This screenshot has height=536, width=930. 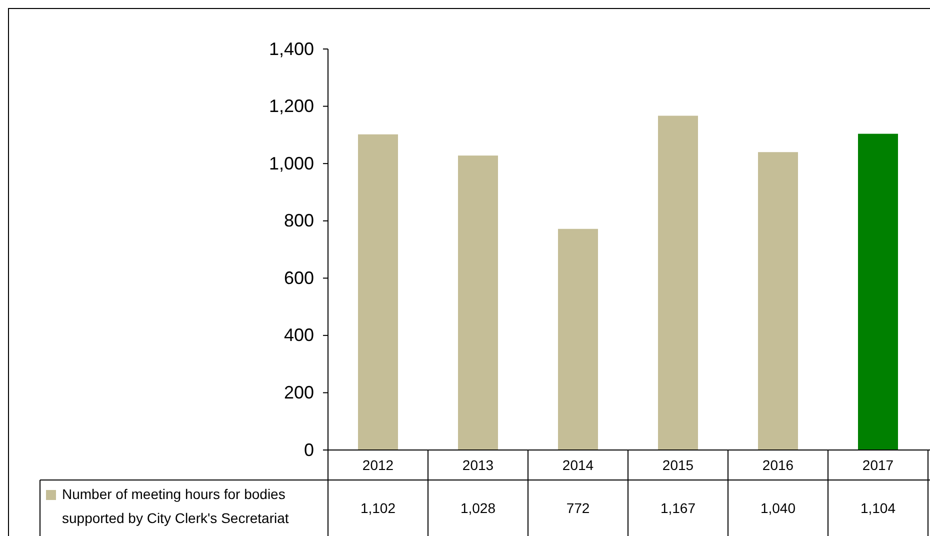 What do you see at coordinates (291, 106) in the screenshot?
I see `y-tick-label: 1,200` at bounding box center [291, 106].